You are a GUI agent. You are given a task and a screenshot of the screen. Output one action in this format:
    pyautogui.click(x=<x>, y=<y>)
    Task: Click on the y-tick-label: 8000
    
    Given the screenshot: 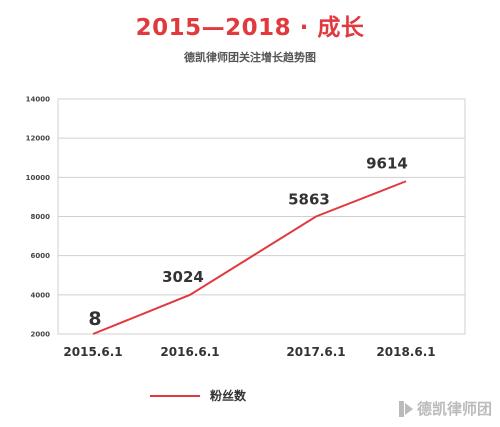 What is the action you would take?
    pyautogui.click(x=41, y=217)
    